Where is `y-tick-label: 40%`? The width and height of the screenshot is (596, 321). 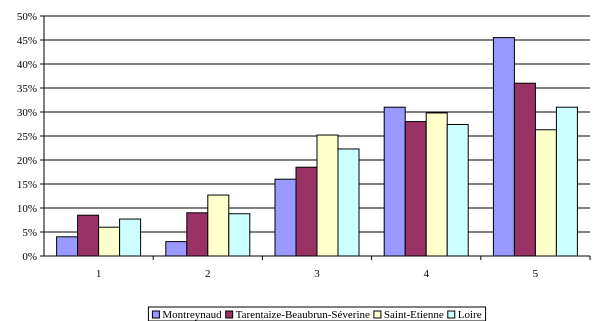 y-tick-label: 40% is located at coordinates (27, 65).